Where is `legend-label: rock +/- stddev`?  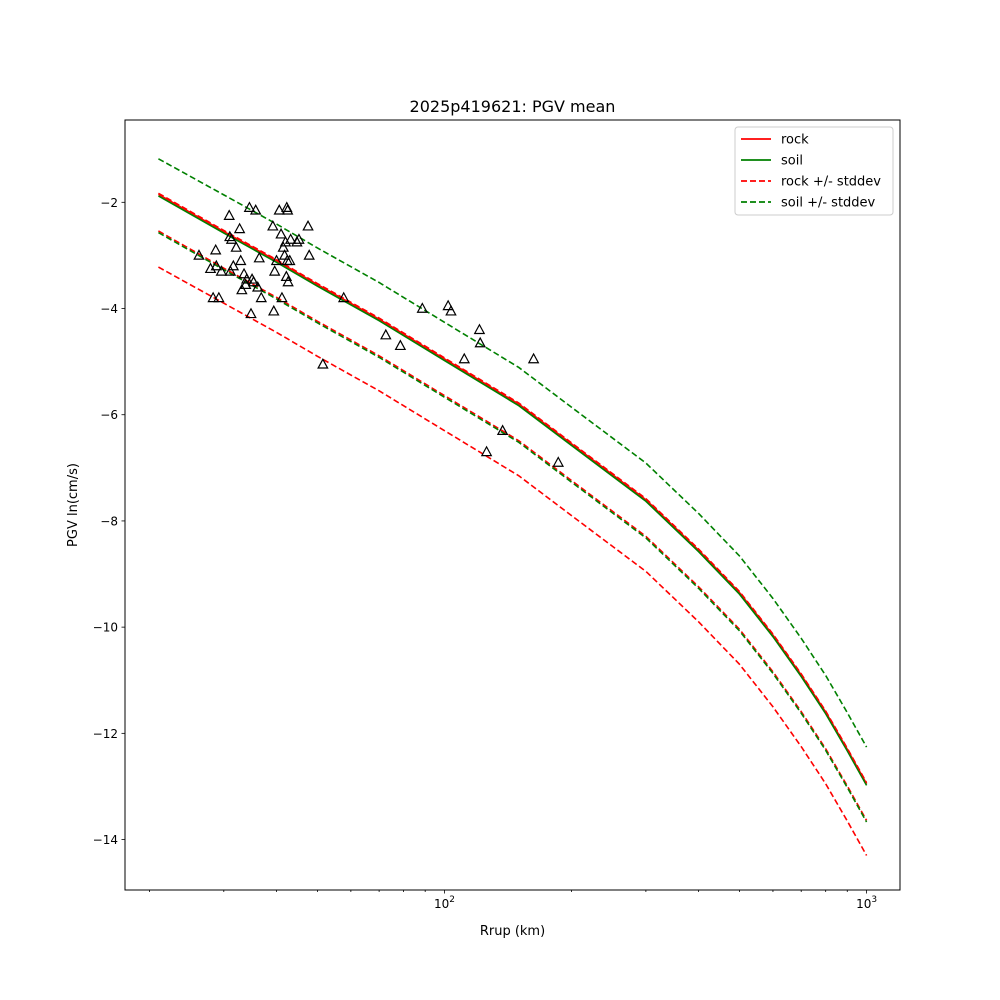 legend-label: rock +/- stddev is located at coordinates (831, 182).